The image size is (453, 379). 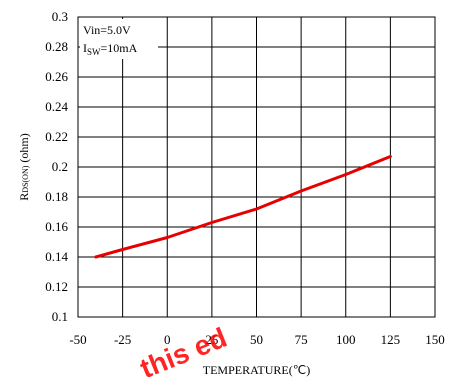 I want to click on x-tick-labels: -50 -25 0 25 50 75 100 125 150, so click(x=256, y=339).